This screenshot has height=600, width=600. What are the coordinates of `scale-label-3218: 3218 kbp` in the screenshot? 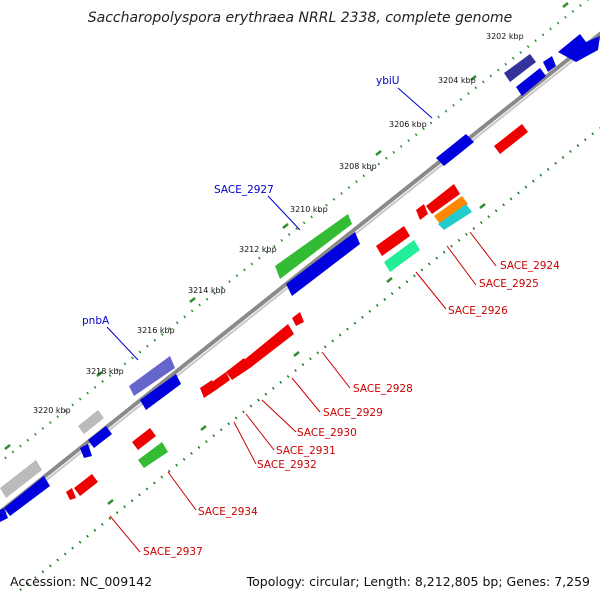 It's located at (105, 371).